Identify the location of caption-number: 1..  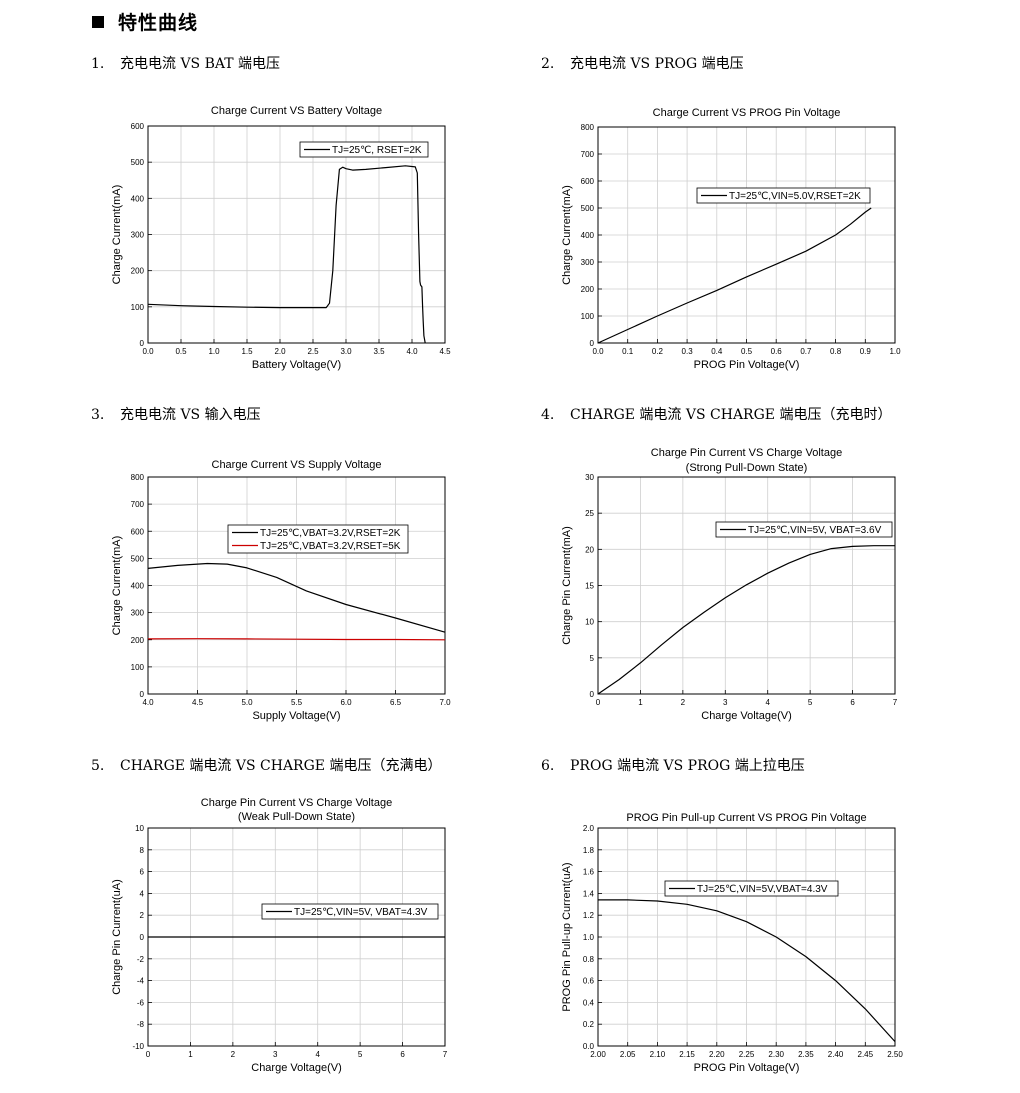
(98, 64).